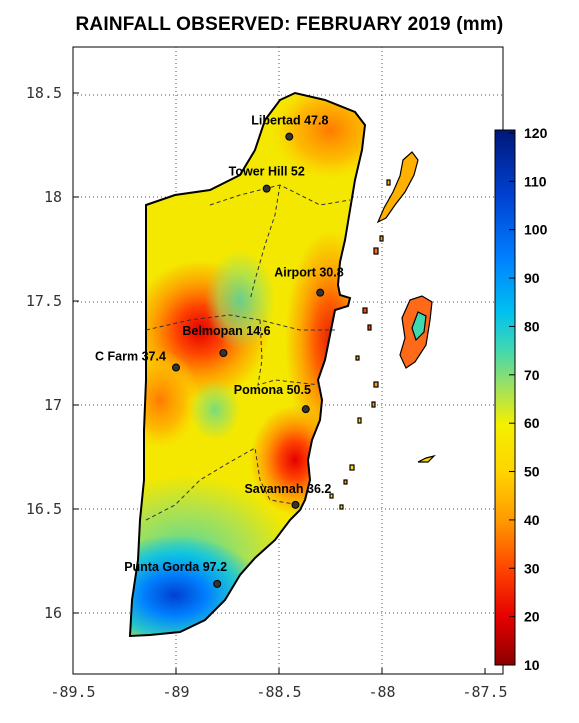  I want to click on colorbar-tick-label: 10, so click(532, 665).